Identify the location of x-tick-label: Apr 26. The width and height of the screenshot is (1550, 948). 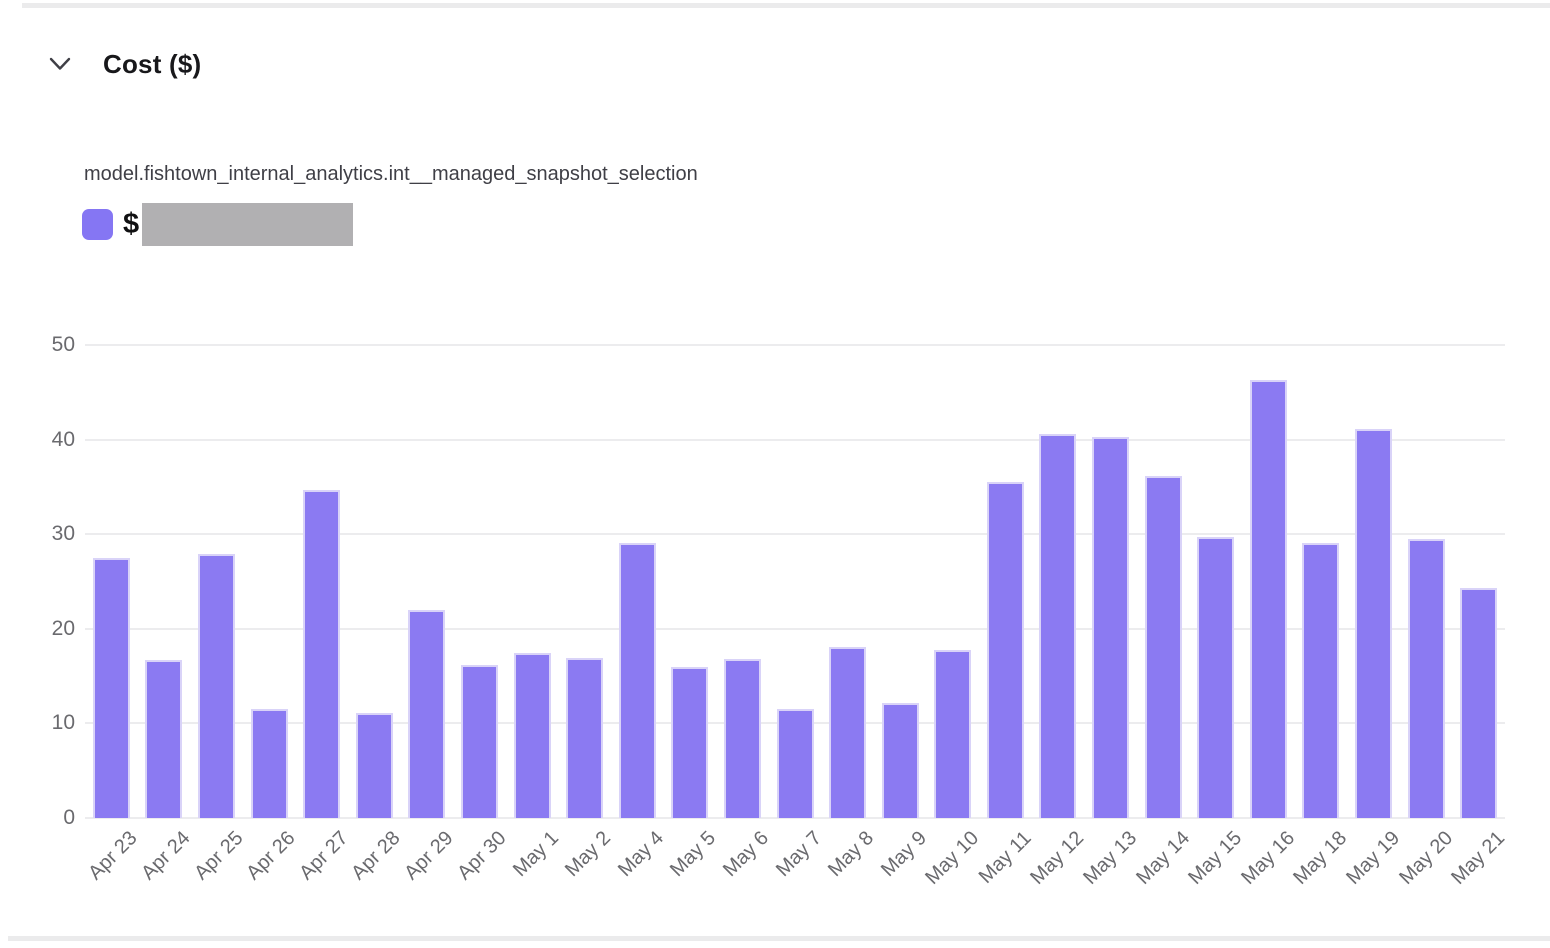
(271, 856).